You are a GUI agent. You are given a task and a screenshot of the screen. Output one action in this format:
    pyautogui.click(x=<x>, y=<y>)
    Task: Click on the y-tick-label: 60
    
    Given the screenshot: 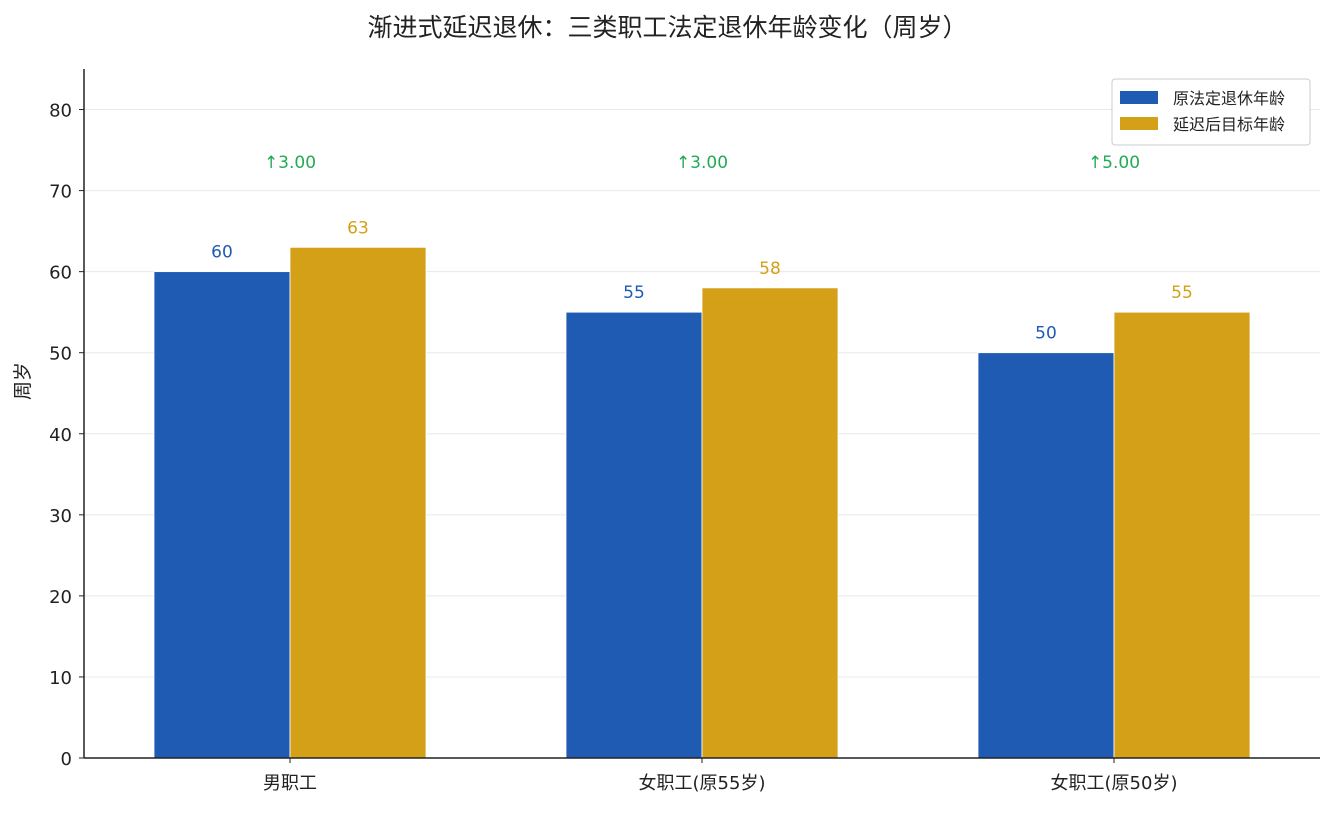 What is the action you would take?
    pyautogui.click(x=60, y=273)
    